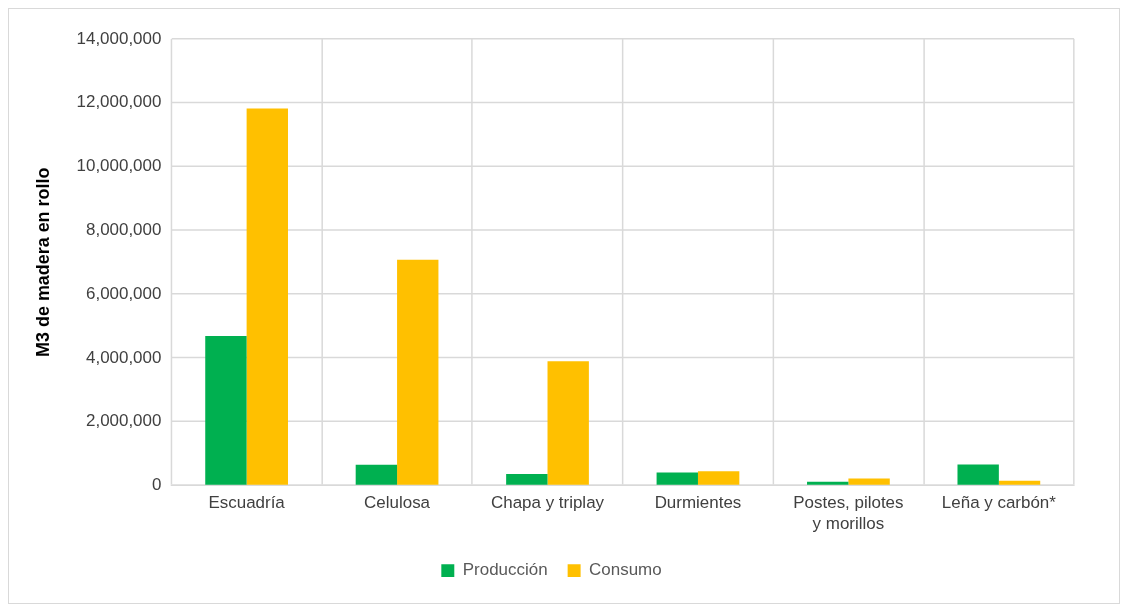 The image size is (1130, 614). I want to click on y-tick-label: 4,000,000, so click(123, 357).